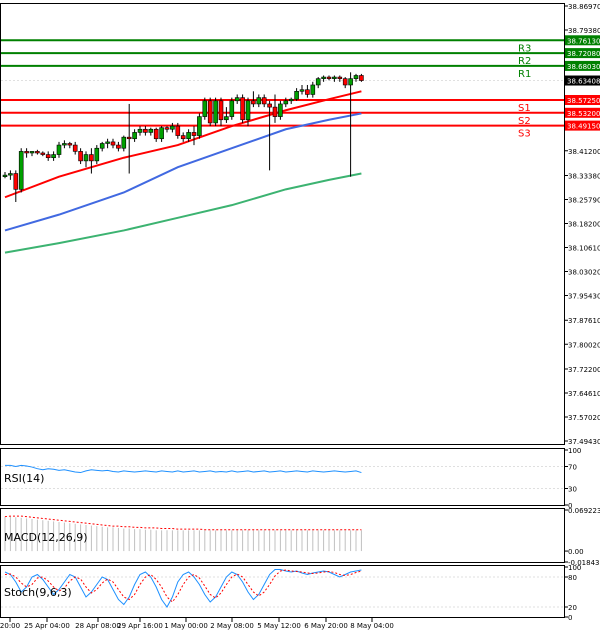  What do you see at coordinates (584, 249) in the screenshot?
I see `price-tick-label: 38.10610` at bounding box center [584, 249].